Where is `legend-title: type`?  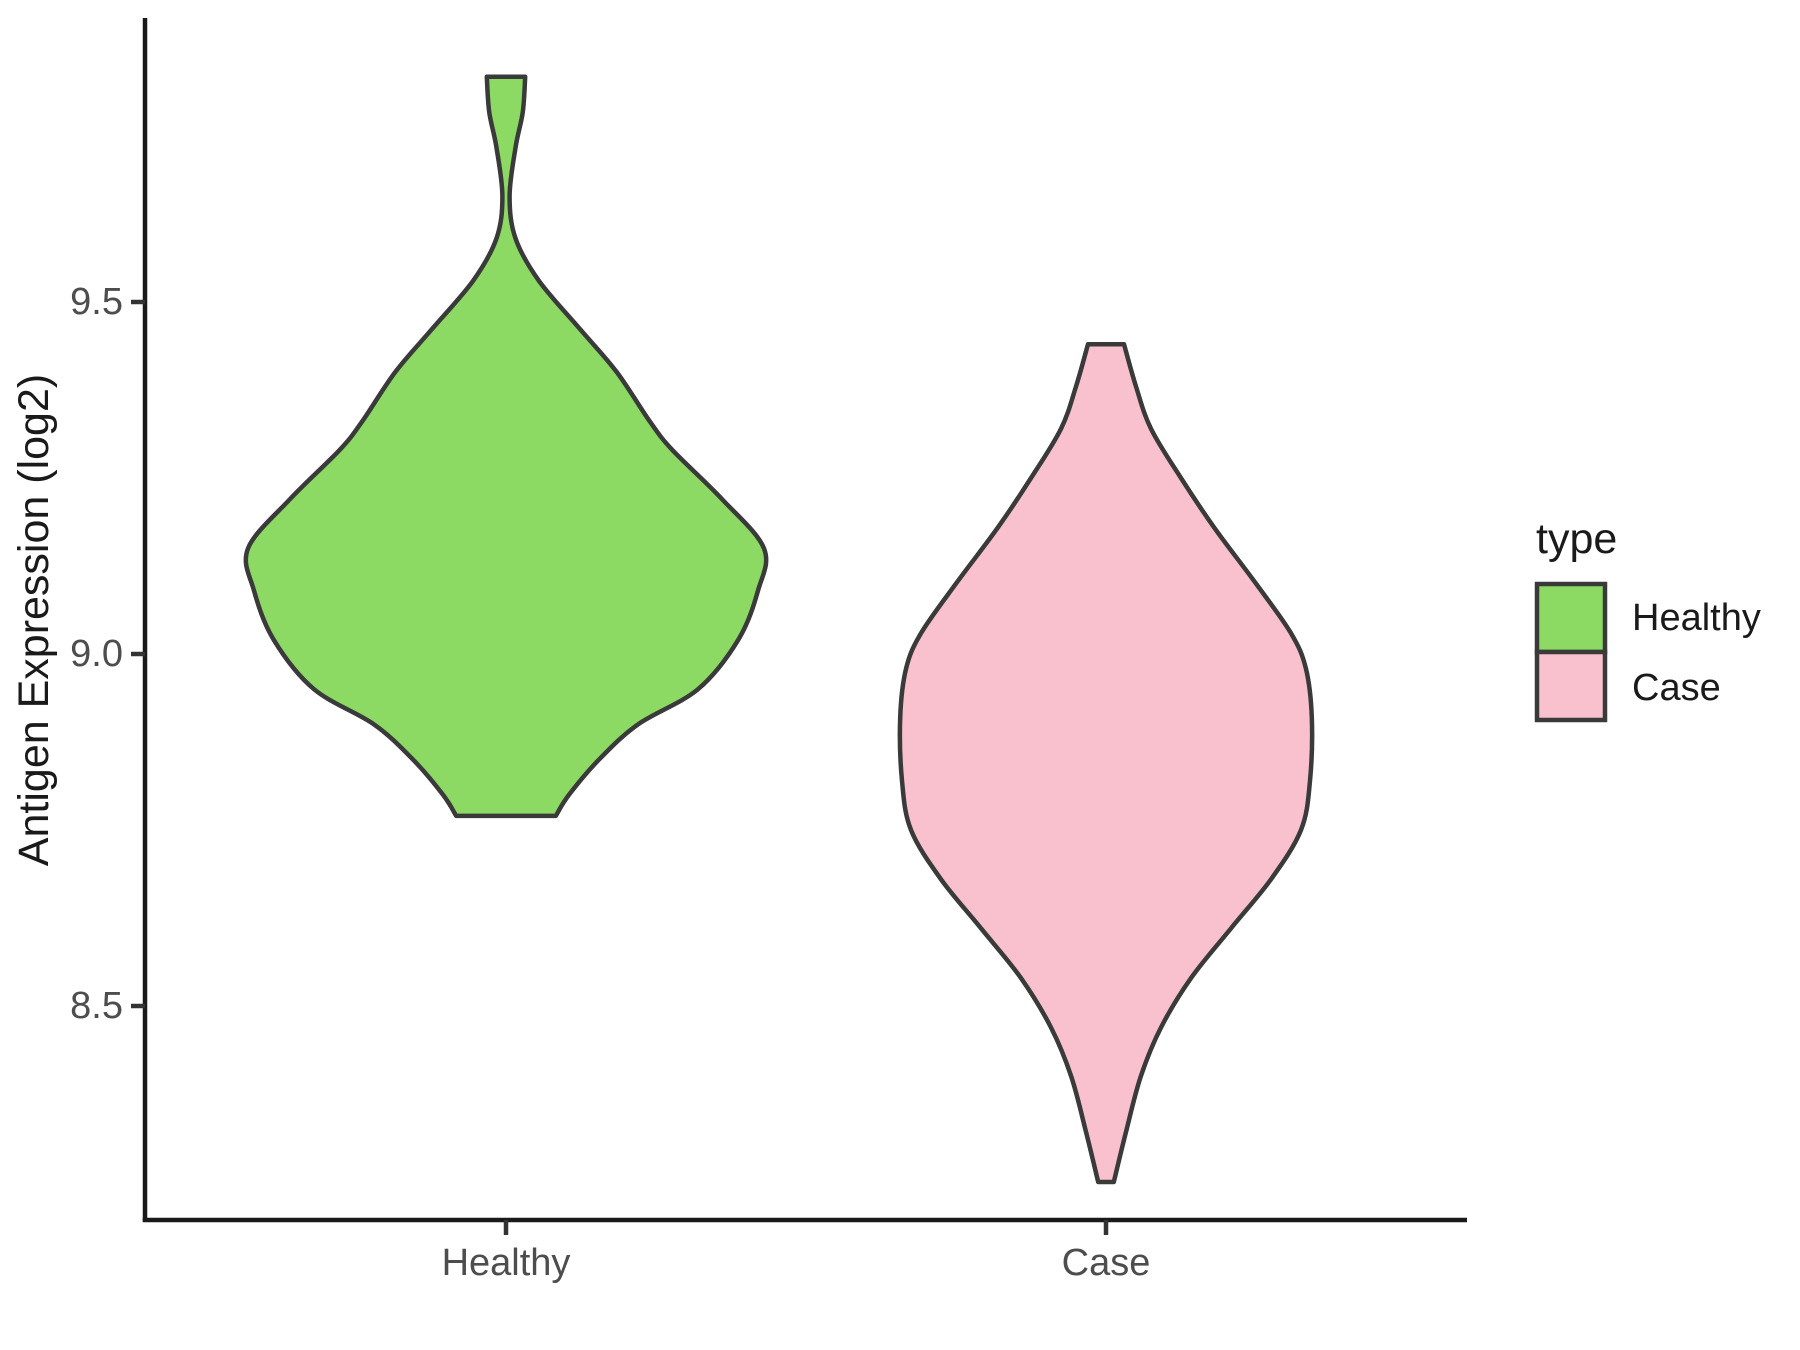
legend-title: type is located at coordinates (1576, 539).